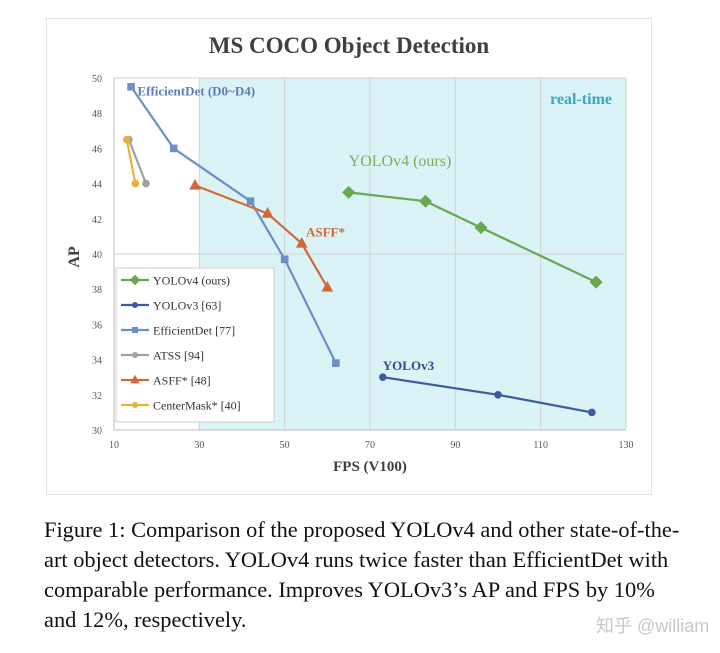  What do you see at coordinates (285, 445) in the screenshot?
I see `x-tick-label: 50` at bounding box center [285, 445].